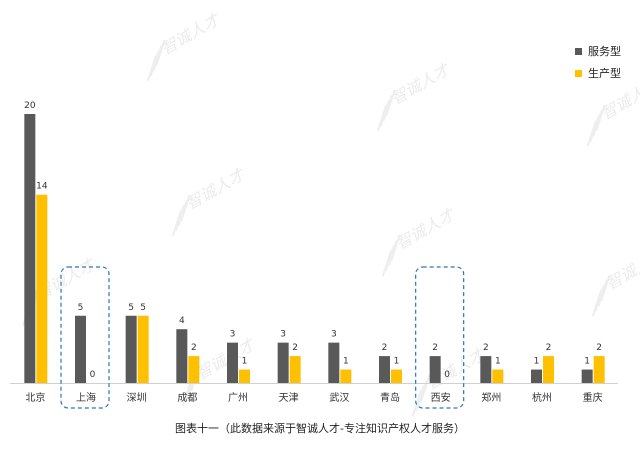 This screenshot has width=640, height=453. I want to click on category-label: 武汉, so click(339, 397).